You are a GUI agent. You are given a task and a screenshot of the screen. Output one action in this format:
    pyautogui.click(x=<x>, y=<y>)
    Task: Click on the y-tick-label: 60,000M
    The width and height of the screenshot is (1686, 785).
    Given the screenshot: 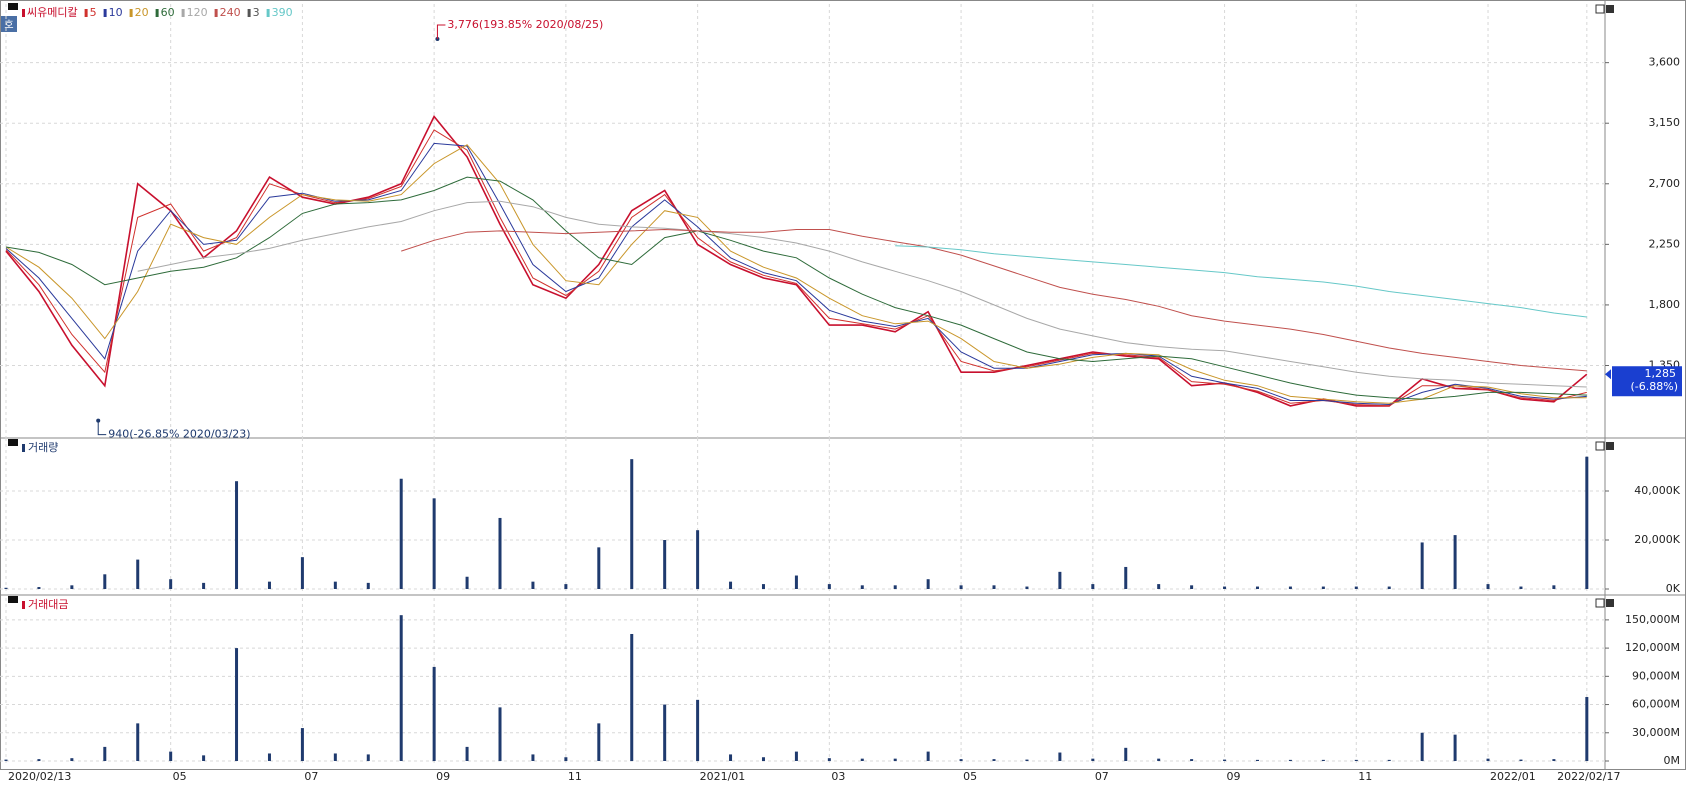 What is the action you would take?
    pyautogui.click(x=1656, y=704)
    